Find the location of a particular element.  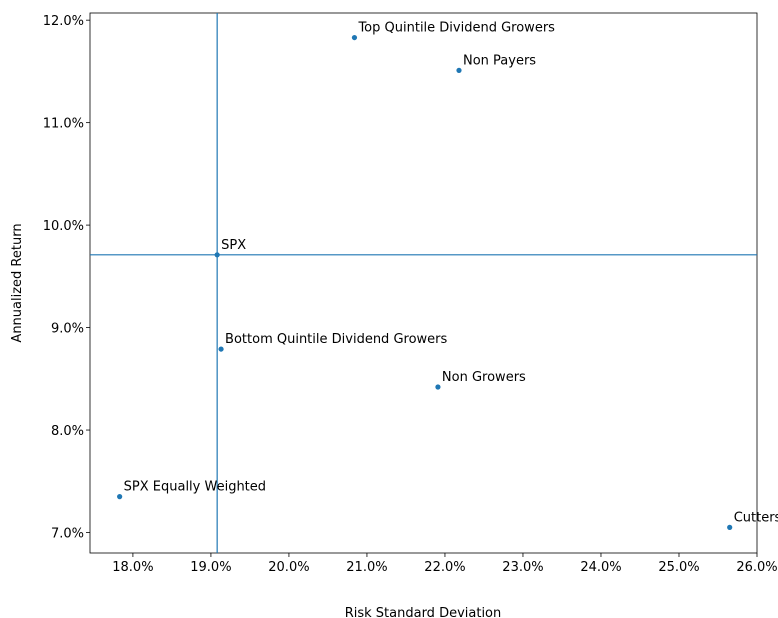

x-axis-title: Risk Standard Deviation is located at coordinates (423, 612).